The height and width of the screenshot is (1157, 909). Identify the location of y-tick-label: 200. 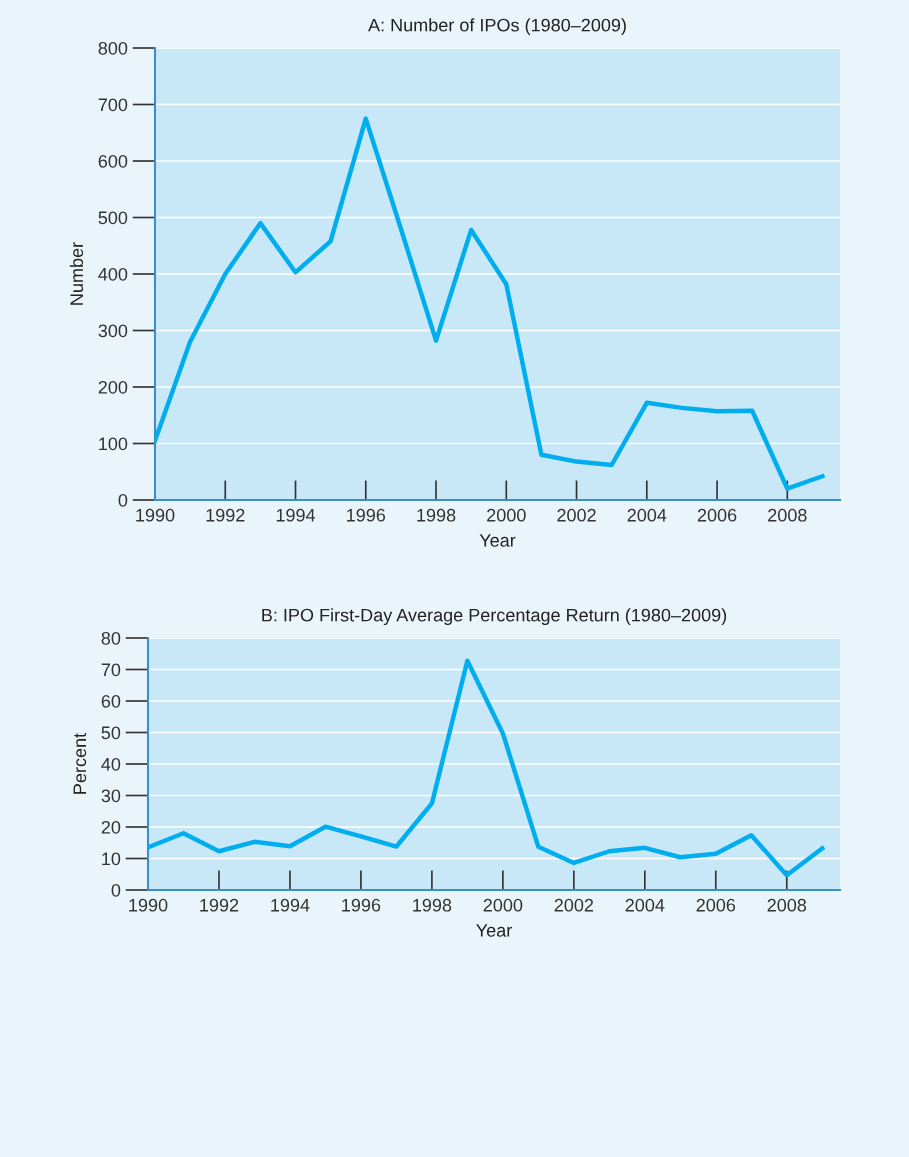
(113, 387).